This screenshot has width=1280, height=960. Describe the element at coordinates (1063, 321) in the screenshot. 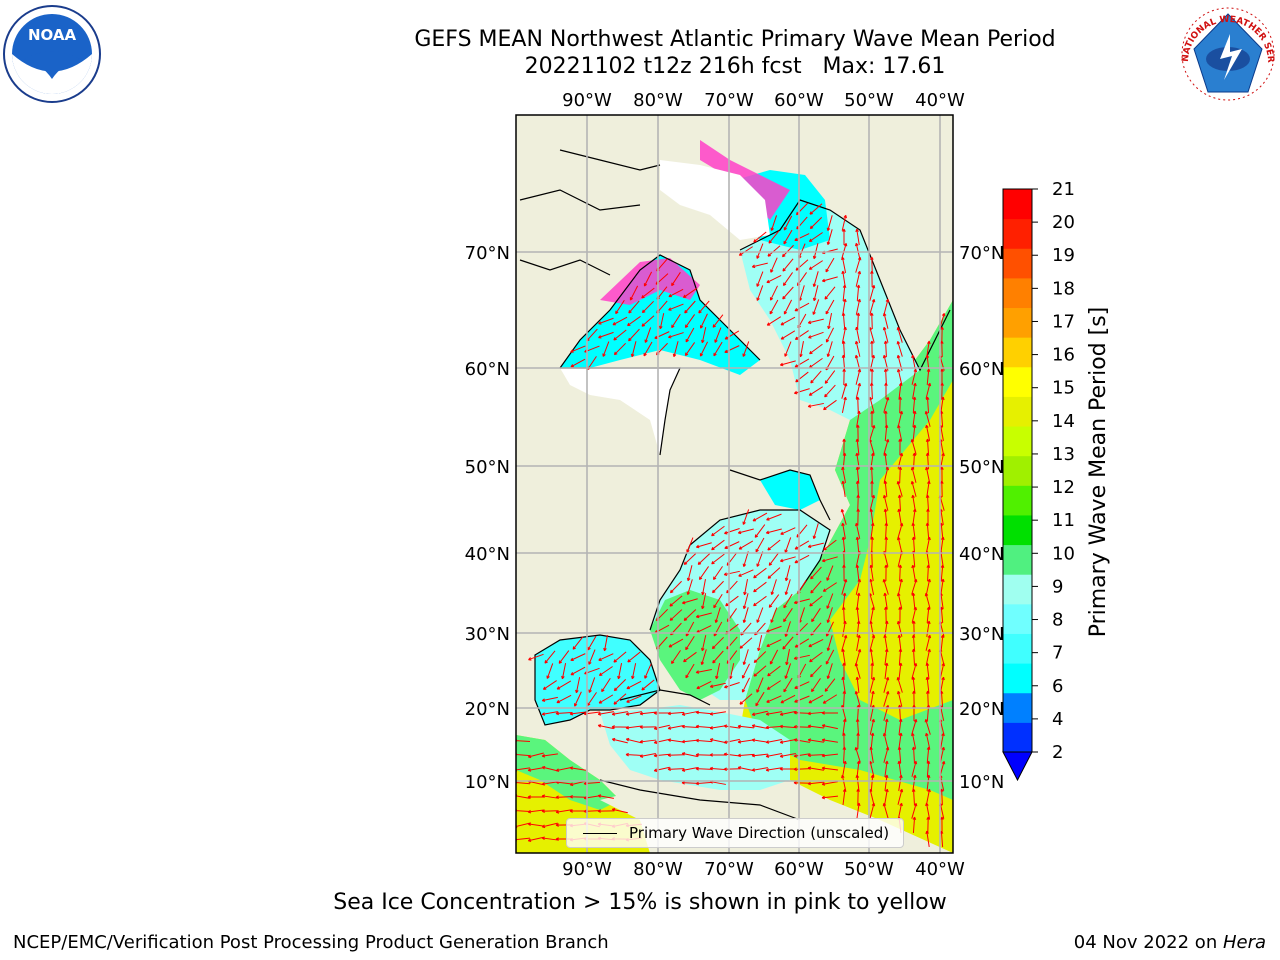

I see `colorbar-tick-label: 17` at that location.